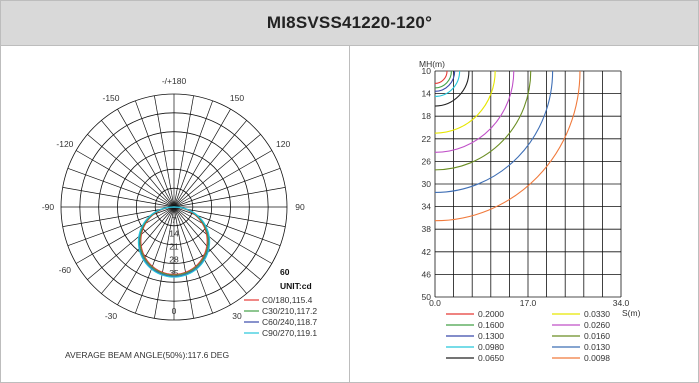  What do you see at coordinates (435, 303) in the screenshot?
I see `iso-xtick: 0.0` at bounding box center [435, 303].